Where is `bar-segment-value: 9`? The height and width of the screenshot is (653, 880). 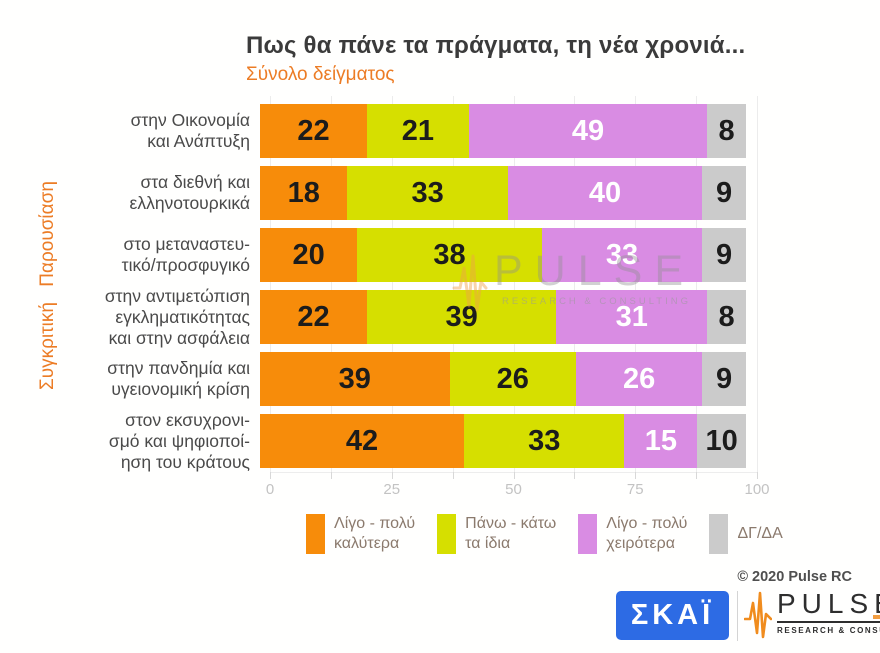
bar-segment-value: 9 is located at coordinates (724, 192).